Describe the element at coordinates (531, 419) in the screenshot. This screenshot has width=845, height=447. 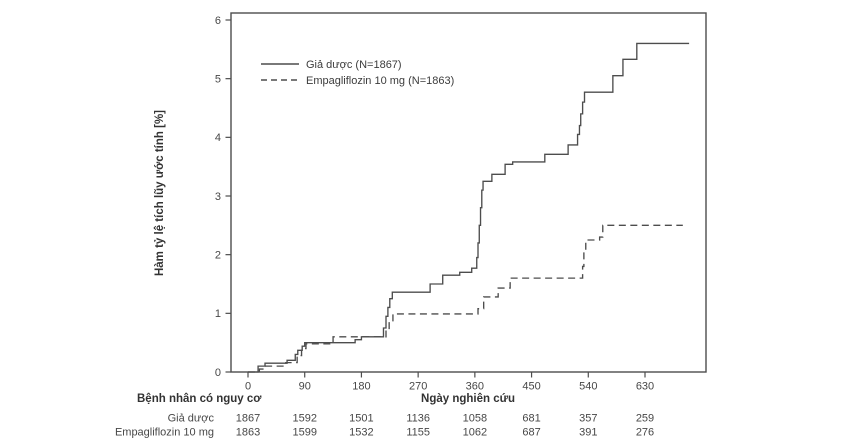
I see `at-risk-value: 681` at that location.